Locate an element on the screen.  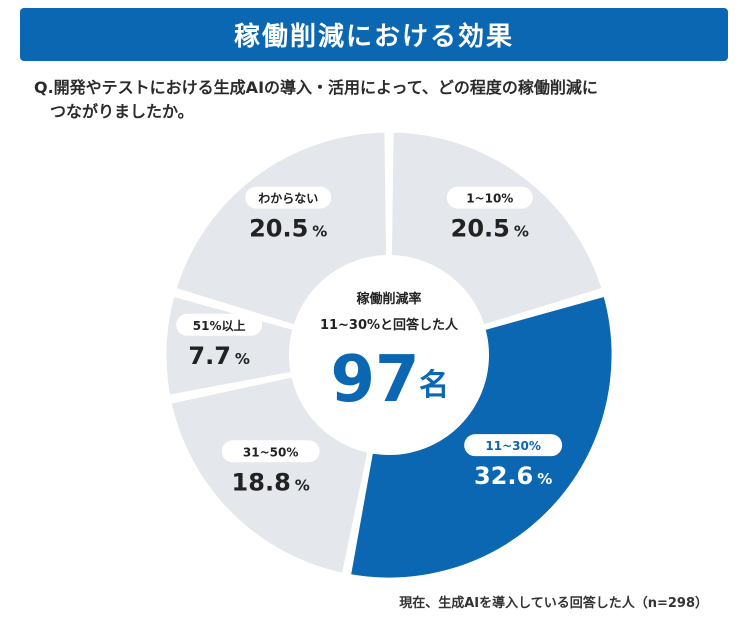
donut-center-hole is located at coordinates (389, 355).